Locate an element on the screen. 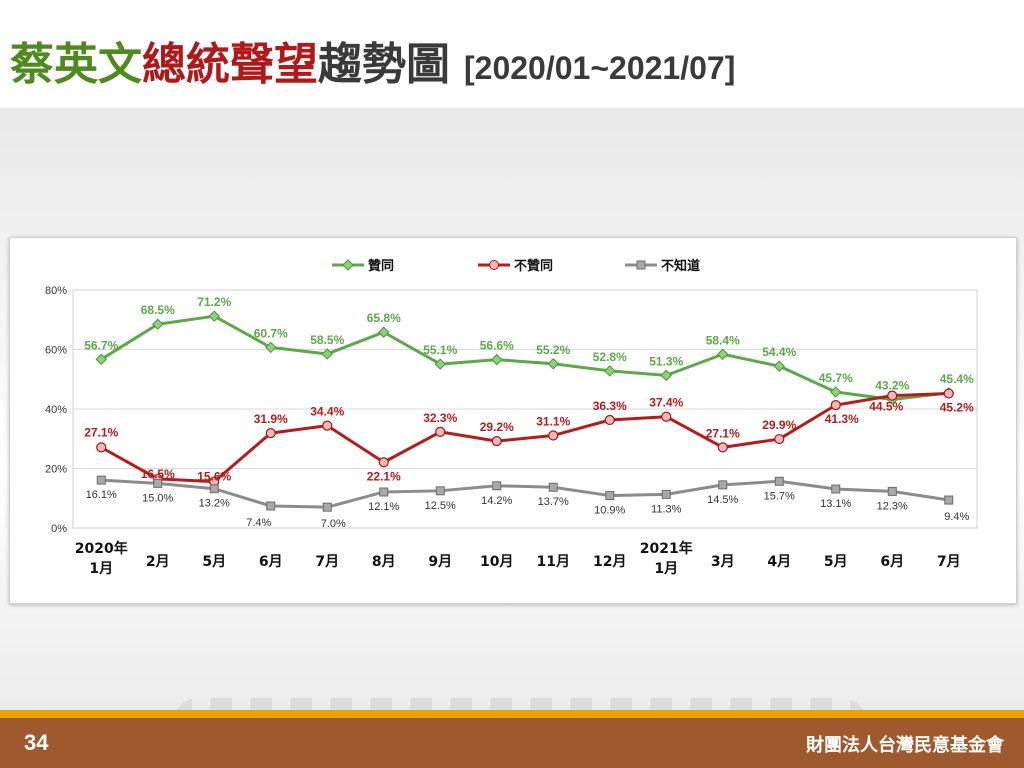  legend-label: 不知道 is located at coordinates (680, 266).